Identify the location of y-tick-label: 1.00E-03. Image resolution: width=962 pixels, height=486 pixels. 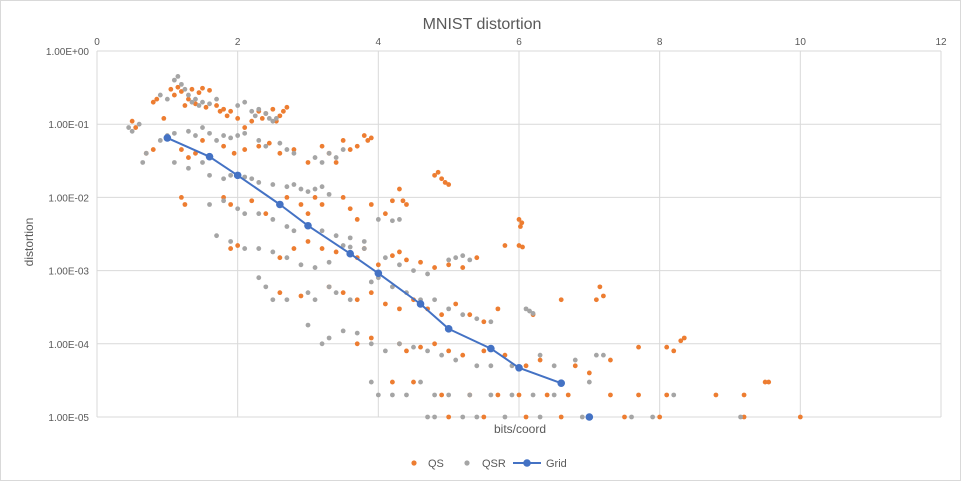
(68, 272).